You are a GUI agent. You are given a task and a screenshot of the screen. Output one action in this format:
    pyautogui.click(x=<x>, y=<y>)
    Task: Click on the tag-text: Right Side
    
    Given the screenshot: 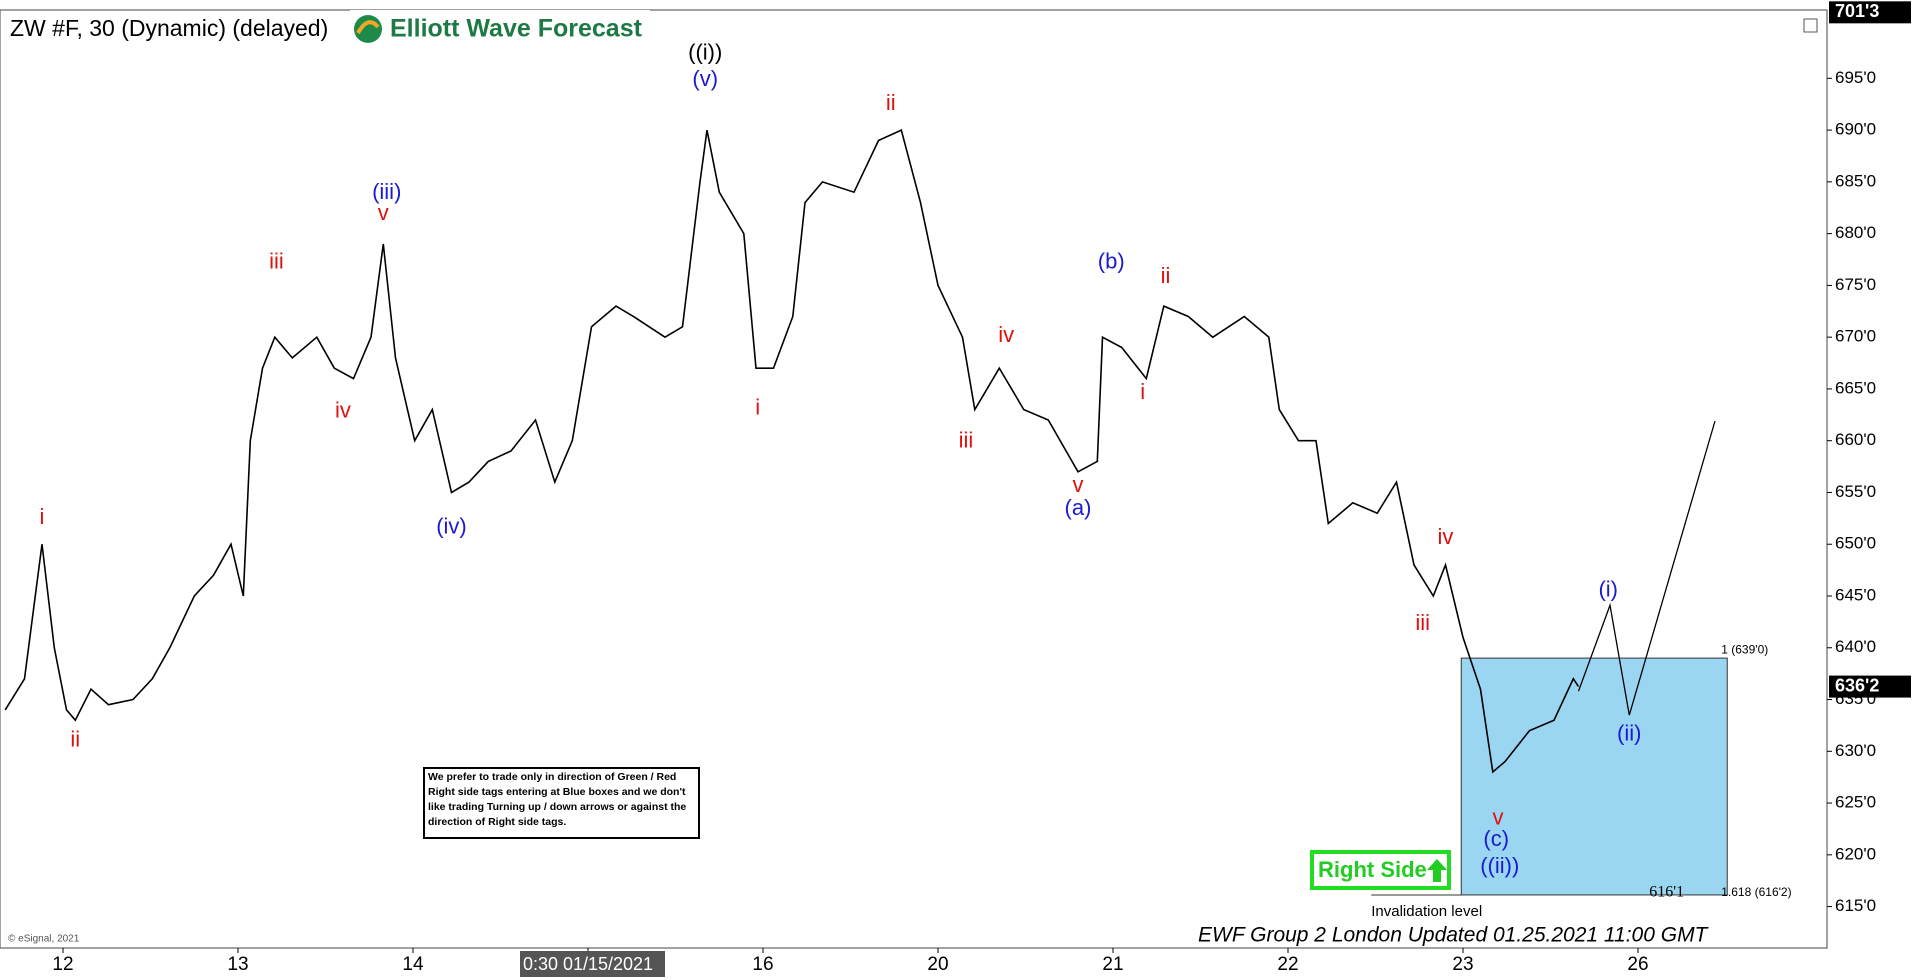 What is the action you would take?
    pyautogui.click(x=1372, y=869)
    